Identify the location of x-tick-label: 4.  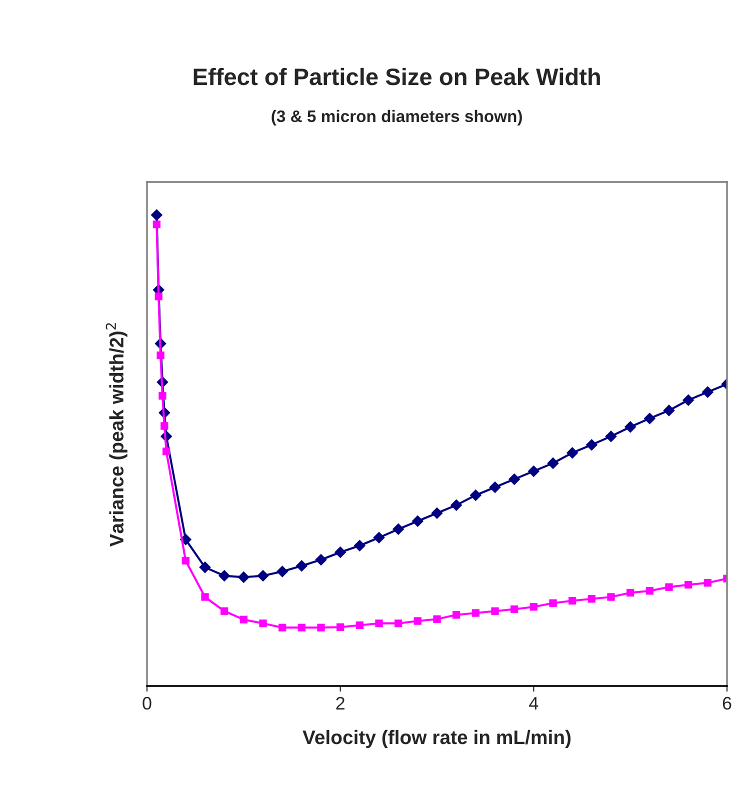
(533, 703).